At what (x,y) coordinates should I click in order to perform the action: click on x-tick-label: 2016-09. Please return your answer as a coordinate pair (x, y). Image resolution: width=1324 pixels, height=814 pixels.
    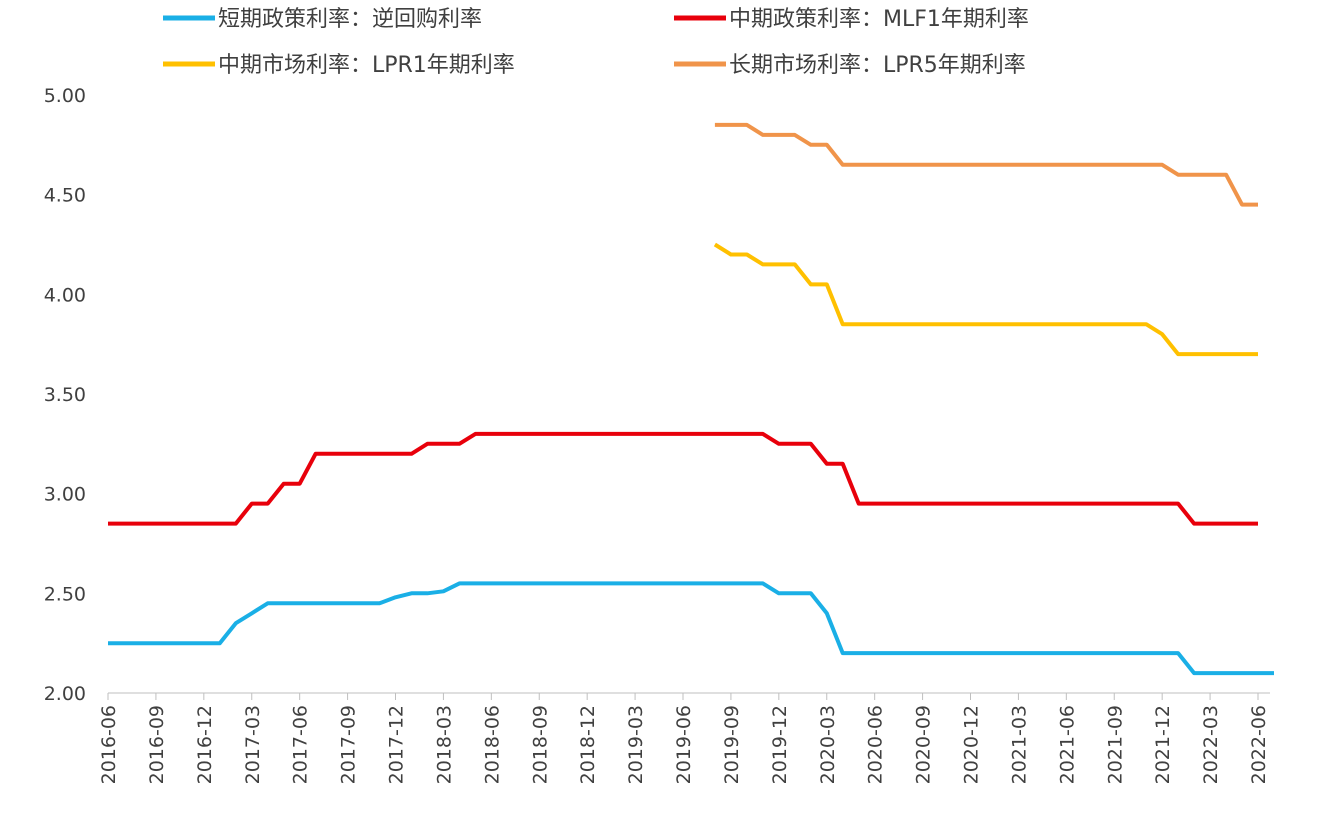
    Looking at the image, I should click on (157, 744).